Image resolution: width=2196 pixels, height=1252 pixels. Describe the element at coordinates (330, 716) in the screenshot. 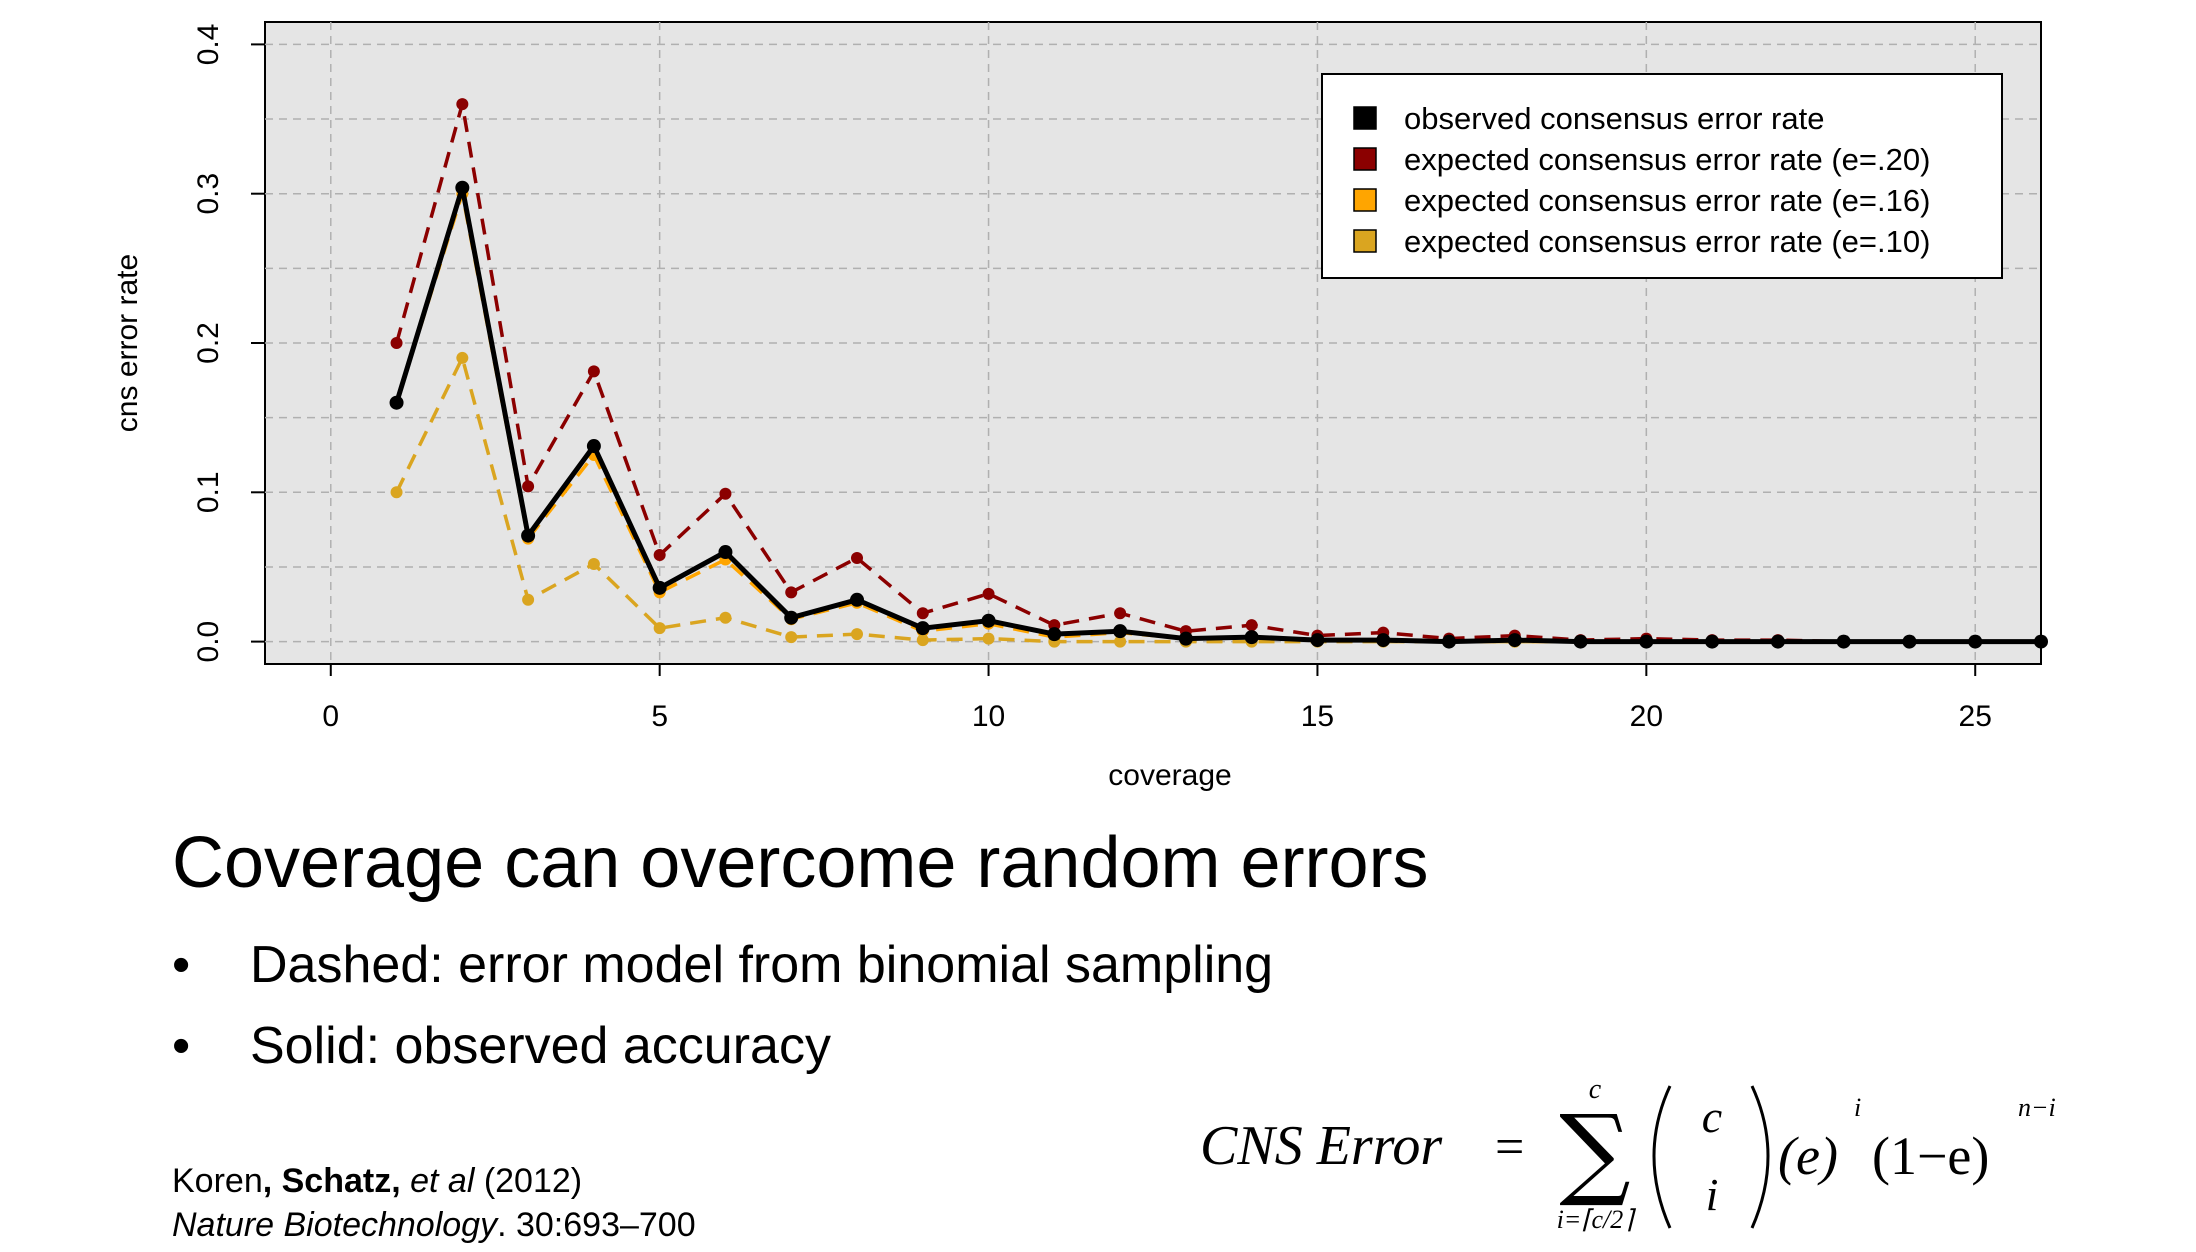

I see `x-tick-label: 0` at that location.